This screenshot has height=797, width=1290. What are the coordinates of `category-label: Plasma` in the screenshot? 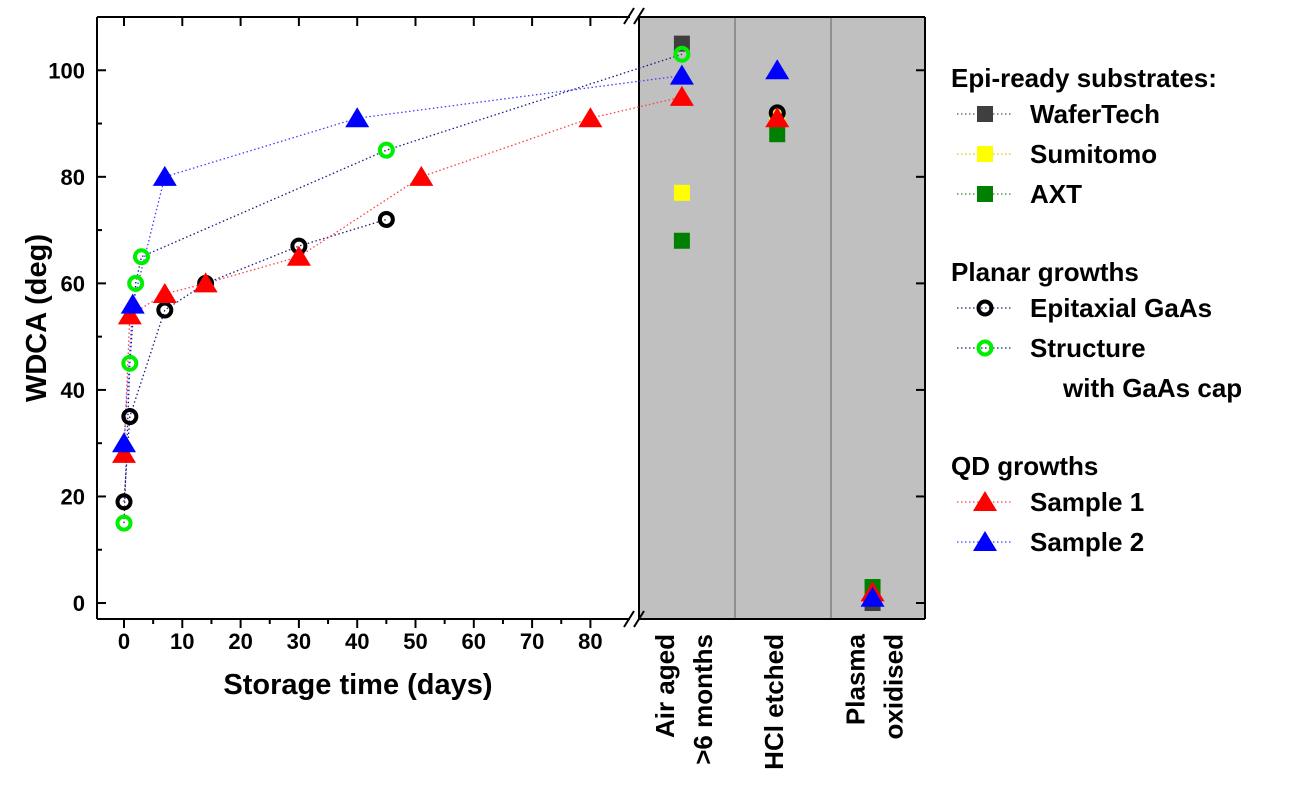 It's located at (856, 679).